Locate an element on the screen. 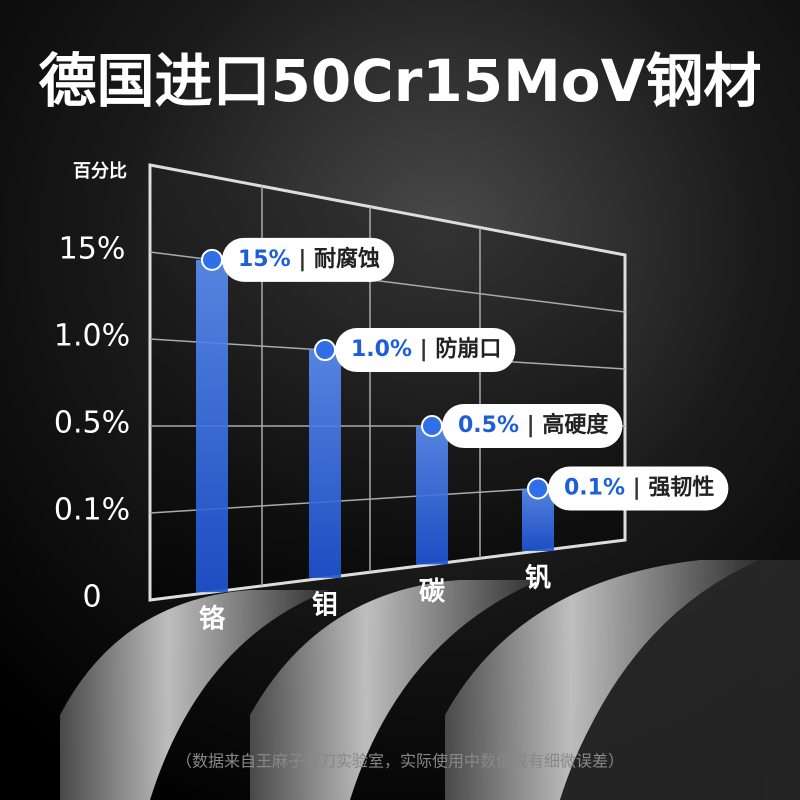 The height and width of the screenshot is (800, 800). data-label: 0.5% is located at coordinates (488, 425).